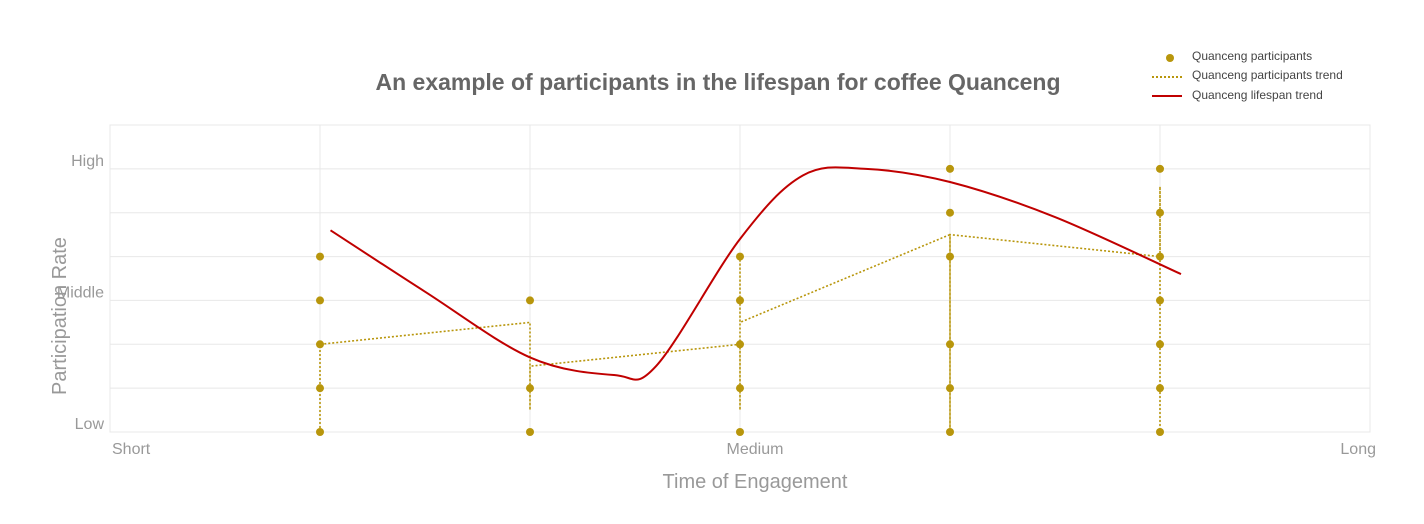 The width and height of the screenshot is (1424, 524). What do you see at coordinates (1252, 56) in the screenshot?
I see `legend-label-participants: Quanceng participants` at bounding box center [1252, 56].